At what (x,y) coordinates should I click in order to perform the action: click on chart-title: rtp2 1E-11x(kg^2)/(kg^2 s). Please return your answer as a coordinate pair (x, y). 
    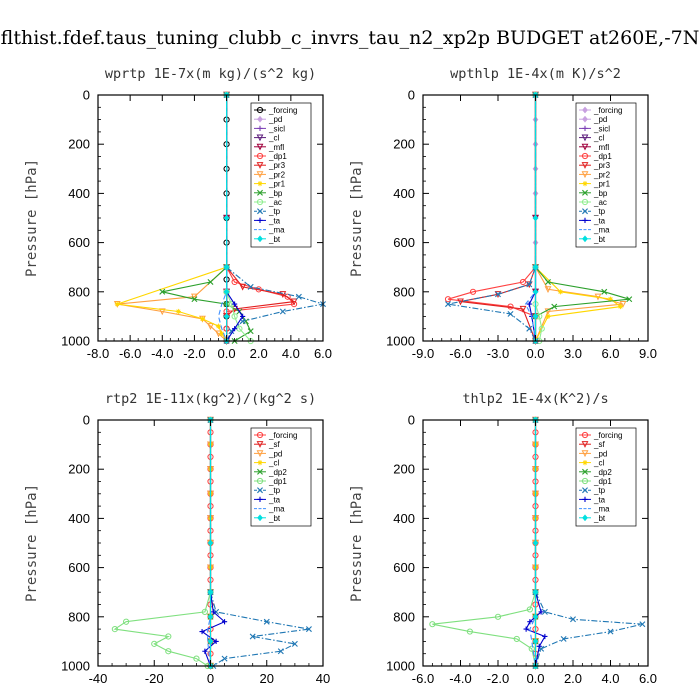
    Looking at the image, I should click on (210, 399).